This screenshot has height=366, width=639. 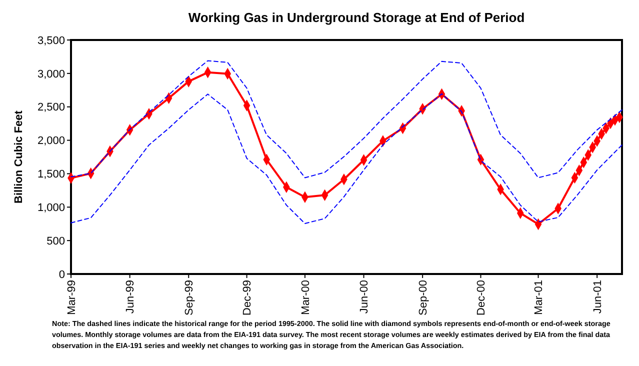 What do you see at coordinates (51, 208) in the screenshot?
I see `y-tick-label: 1,000` at bounding box center [51, 208].